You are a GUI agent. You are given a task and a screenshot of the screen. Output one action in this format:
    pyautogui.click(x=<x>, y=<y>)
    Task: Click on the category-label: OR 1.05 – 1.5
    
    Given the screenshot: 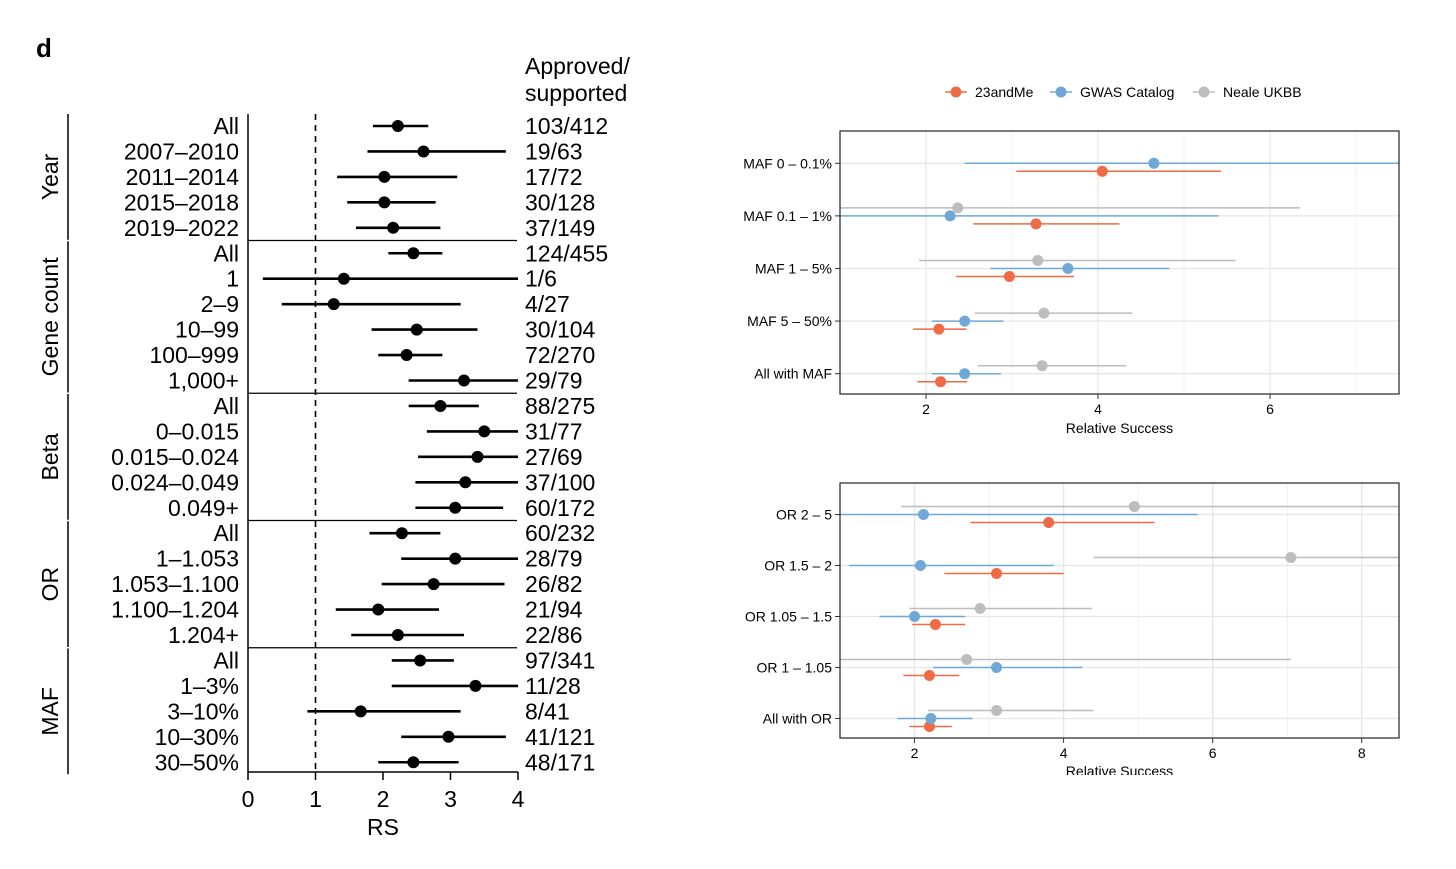 What is the action you would take?
    pyautogui.click(x=788, y=617)
    